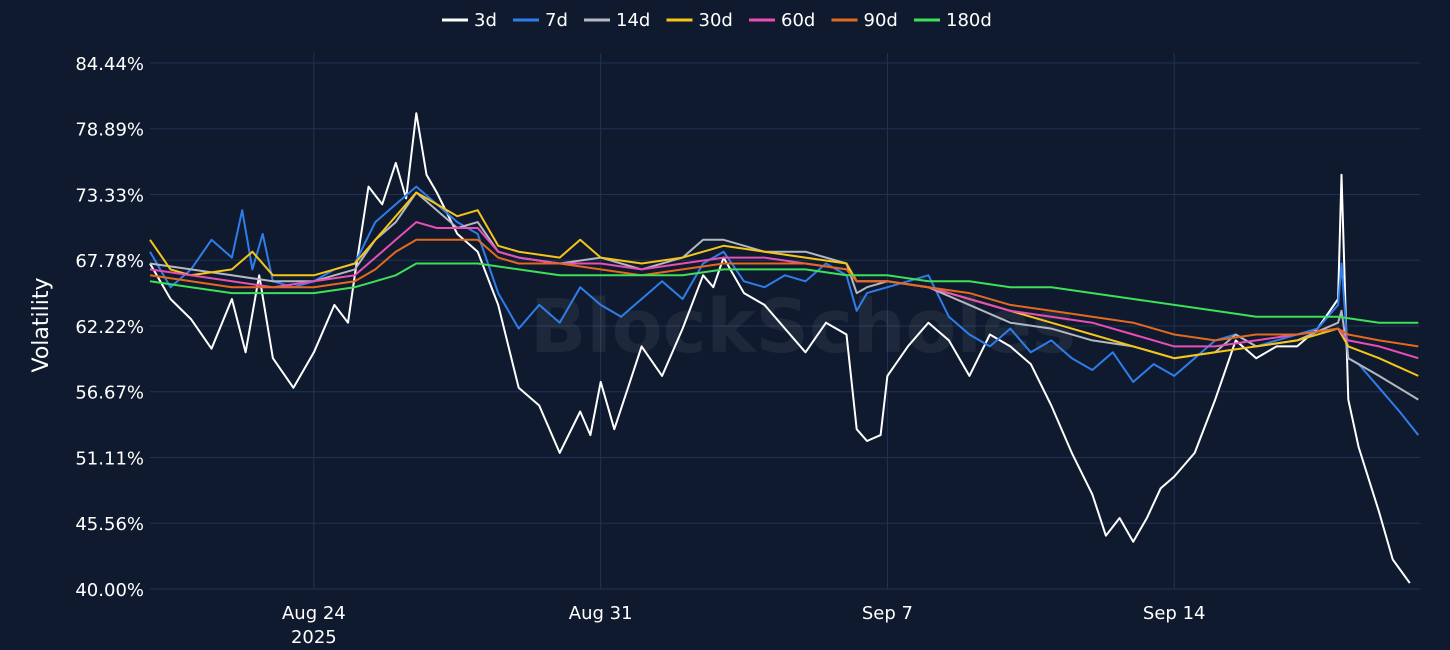  Describe the element at coordinates (314, 613) in the screenshot. I see `x-tick-label: Aug 24` at that location.